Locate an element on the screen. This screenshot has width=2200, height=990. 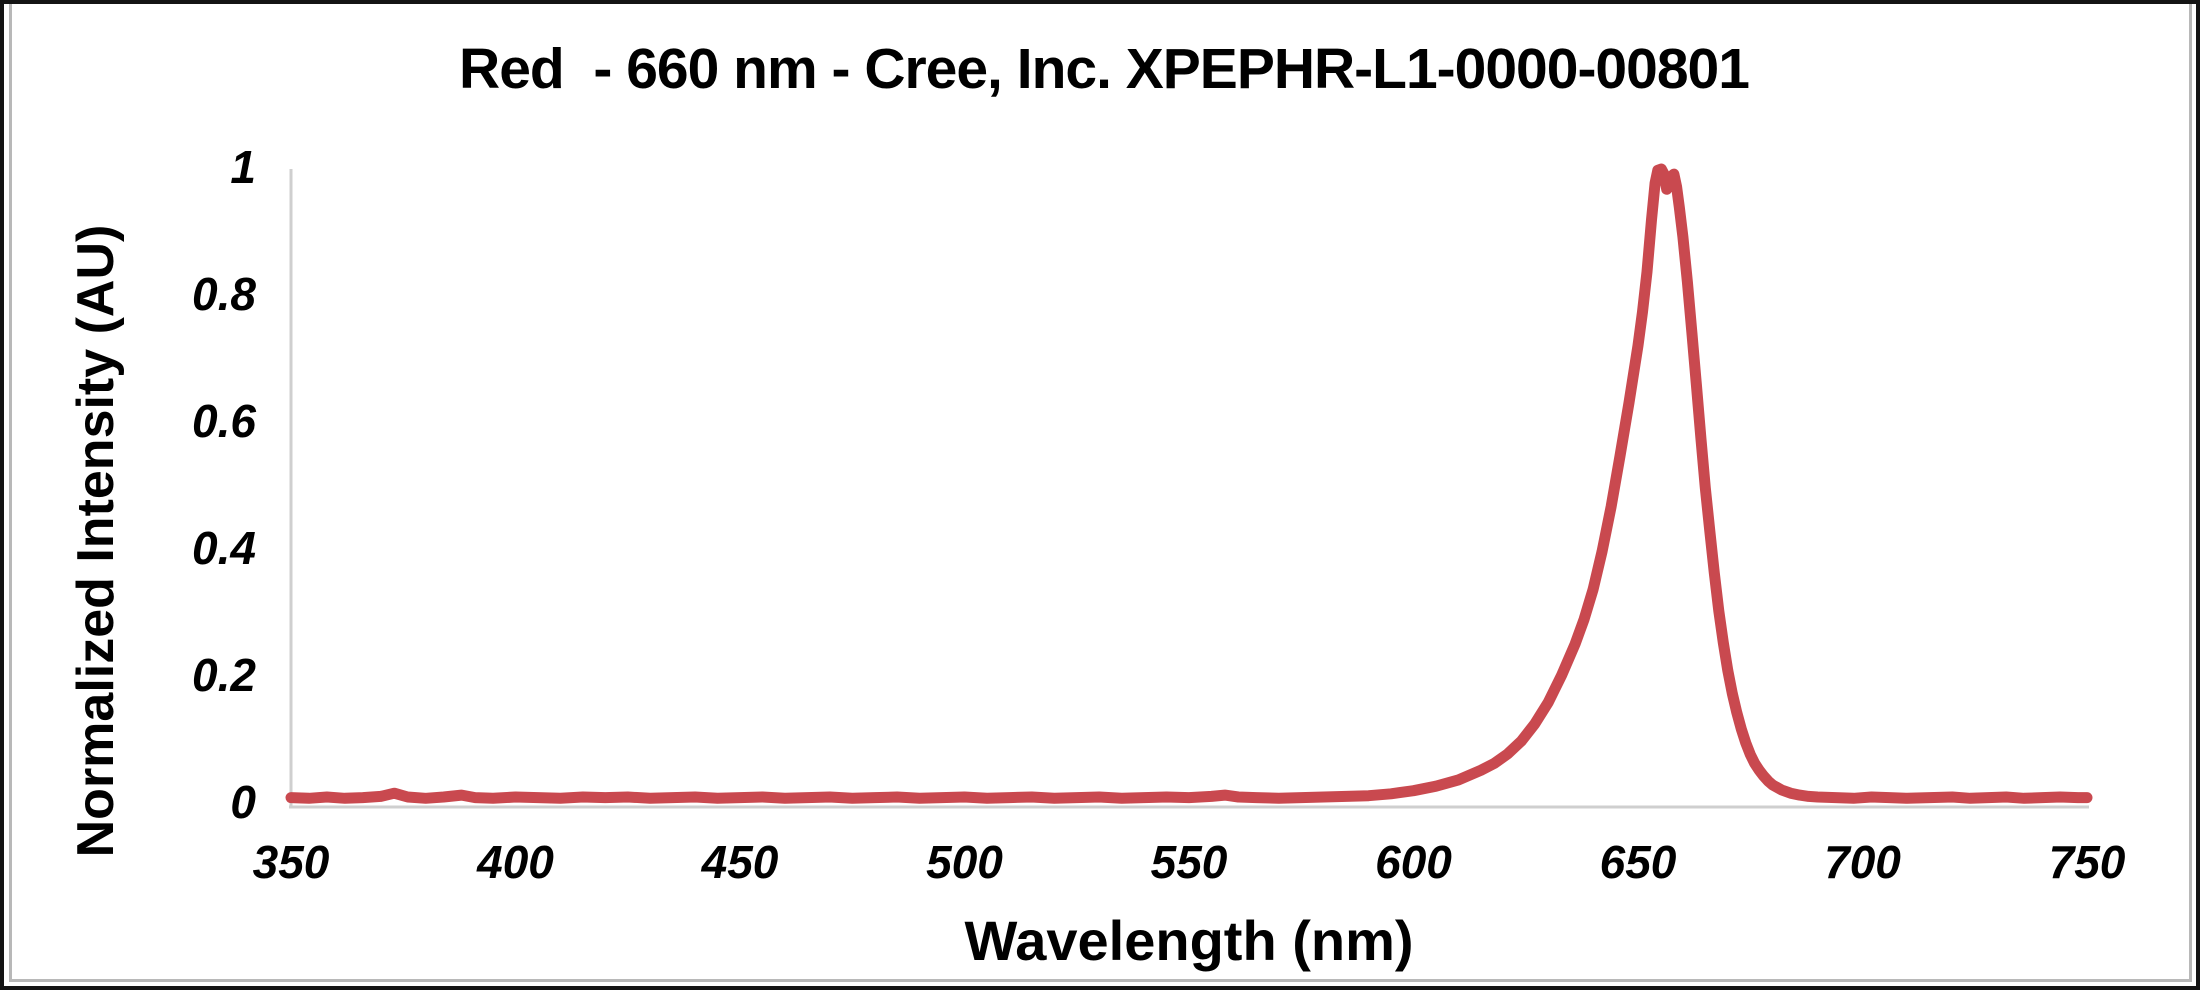
y-tick-label: 0.6 is located at coordinates (224, 421).